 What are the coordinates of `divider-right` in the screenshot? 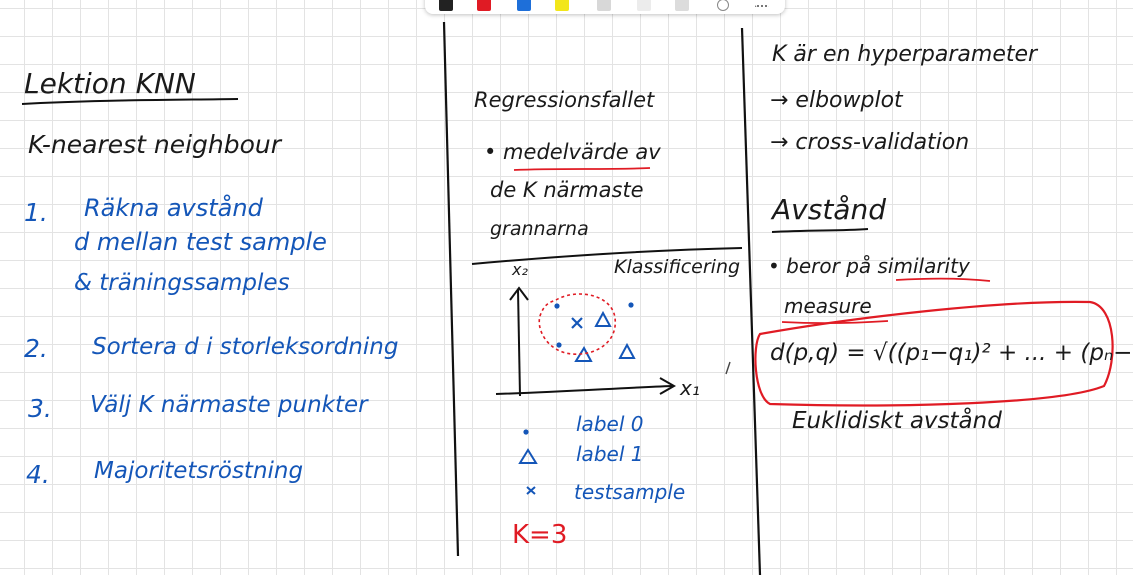 It's located at (751, 301).